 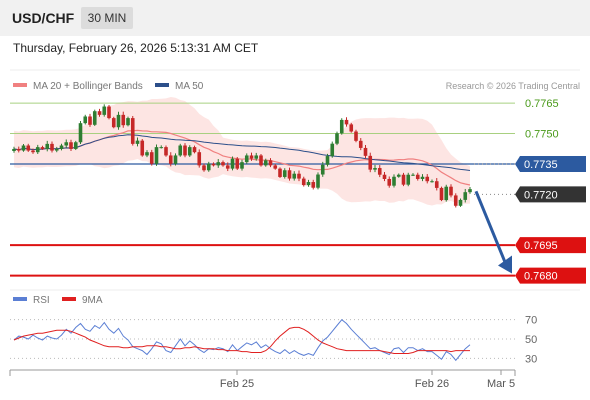 I want to click on level-label-0.7750: 0.7750, so click(x=542, y=135).